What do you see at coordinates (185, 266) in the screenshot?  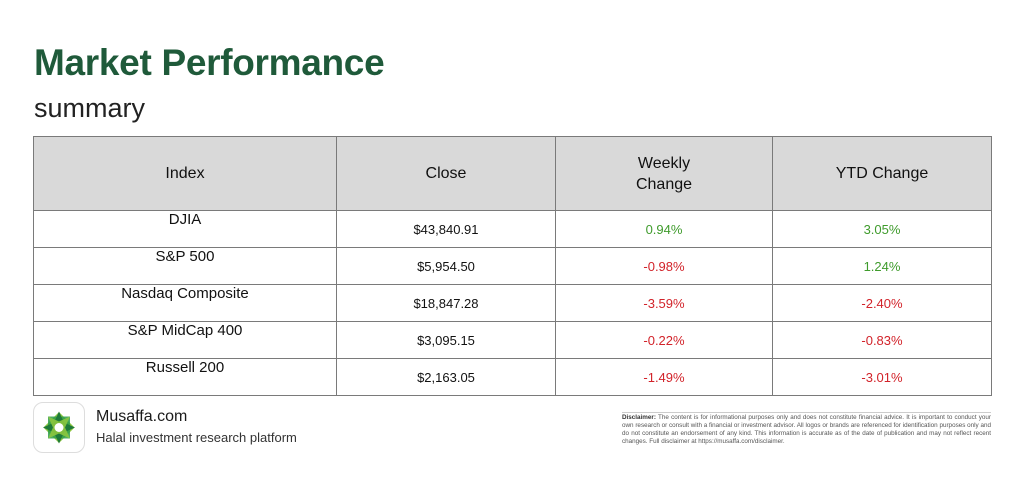 I see `cell-index: S&P 500` at bounding box center [185, 266].